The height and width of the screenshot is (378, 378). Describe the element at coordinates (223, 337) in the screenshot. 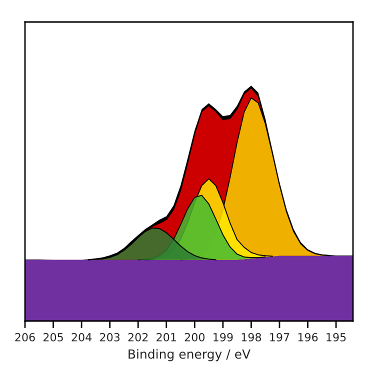

I see `x-tick-label: 199` at that location.